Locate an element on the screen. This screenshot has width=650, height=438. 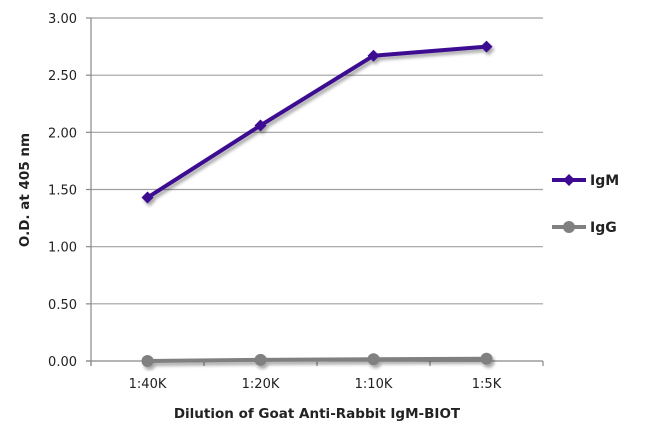
x-tick-label: 1:5K is located at coordinates (487, 384).